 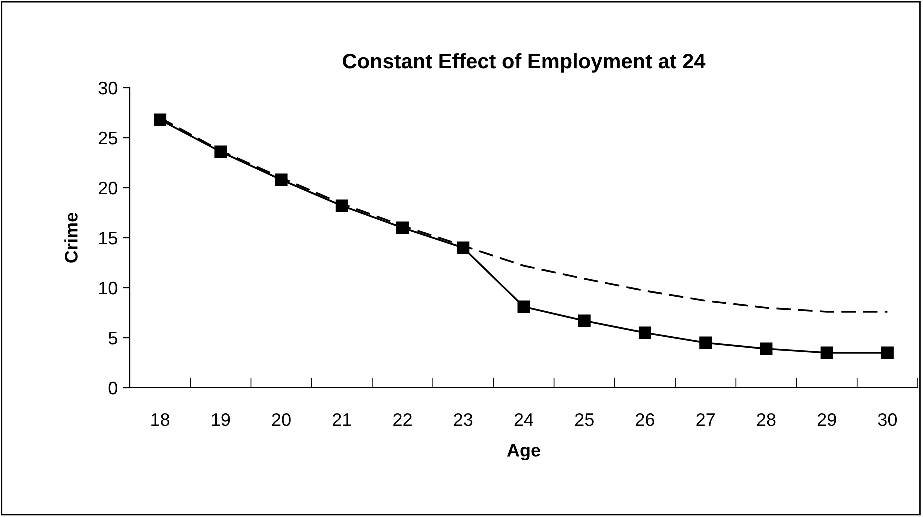 I want to click on y-tick-label: 20, so click(x=108, y=188).